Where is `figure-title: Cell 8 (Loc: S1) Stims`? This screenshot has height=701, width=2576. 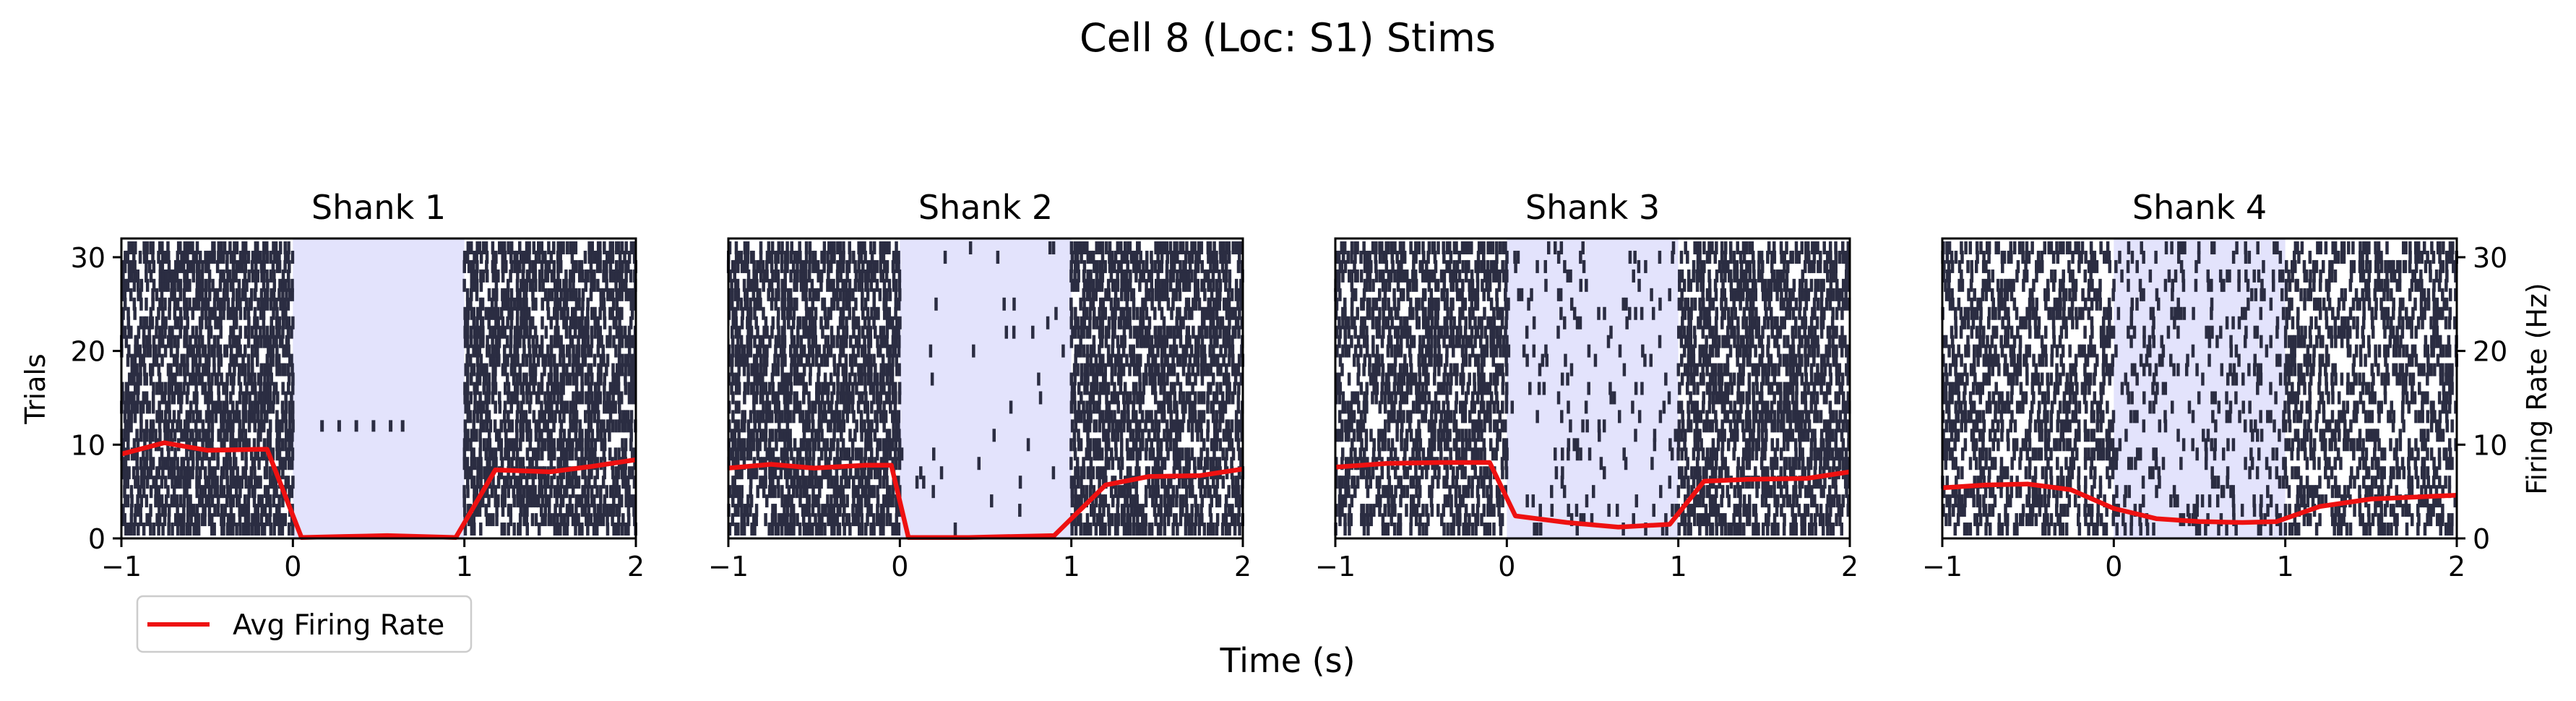
figure-title: Cell 8 (Loc: S1) Stims is located at coordinates (1288, 38).